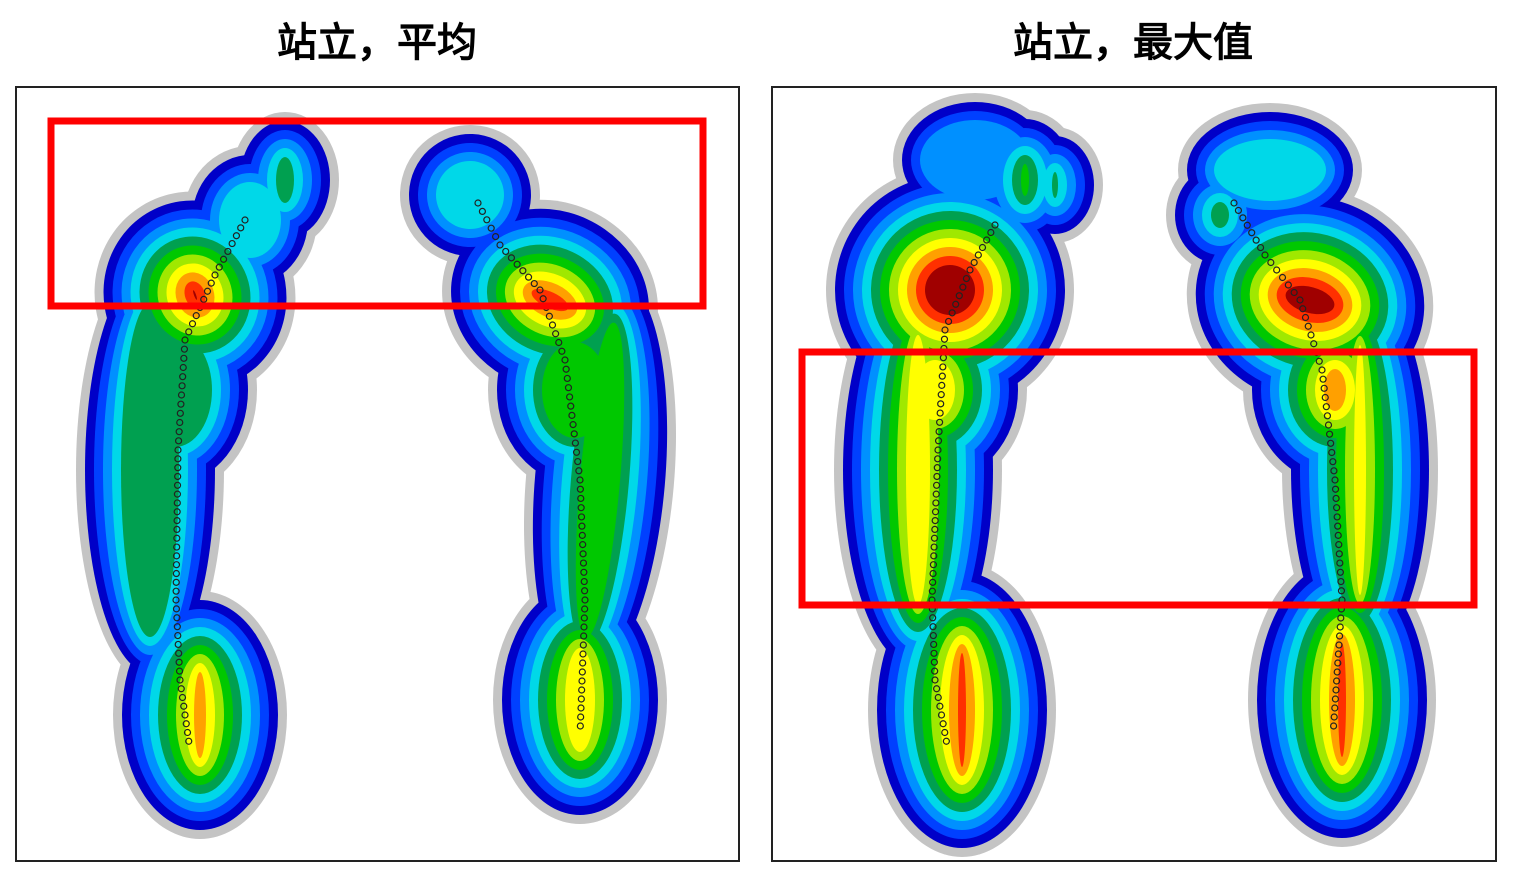 The image size is (1521, 882). What do you see at coordinates (1138, 478) in the screenshot?
I see `highlight-box` at bounding box center [1138, 478].